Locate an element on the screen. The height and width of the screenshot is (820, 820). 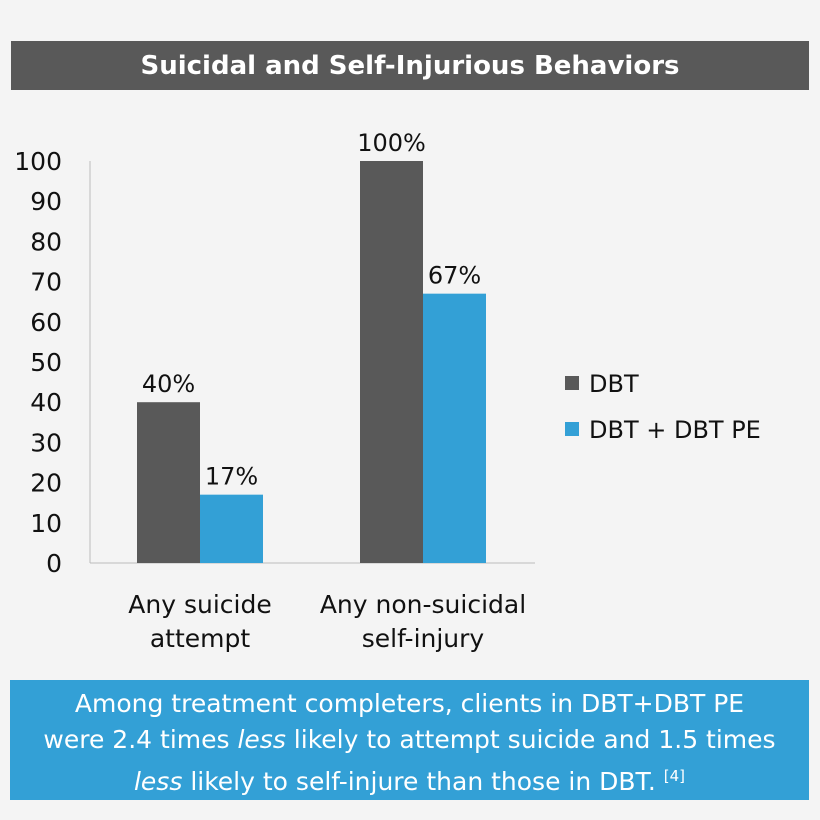
data-label: 40% is located at coordinates (168, 384).